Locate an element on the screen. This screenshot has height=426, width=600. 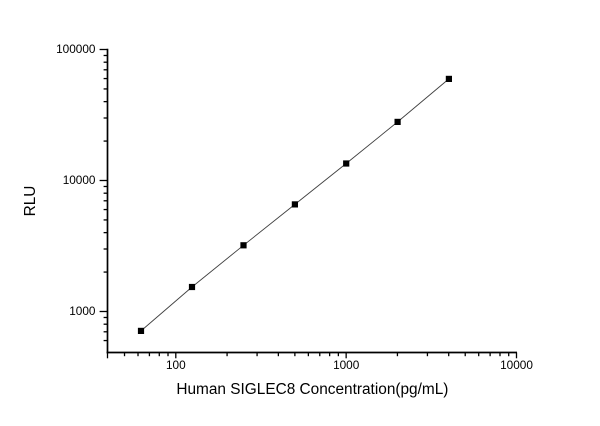
svg-text: RLU is located at coordinates (30, 201).